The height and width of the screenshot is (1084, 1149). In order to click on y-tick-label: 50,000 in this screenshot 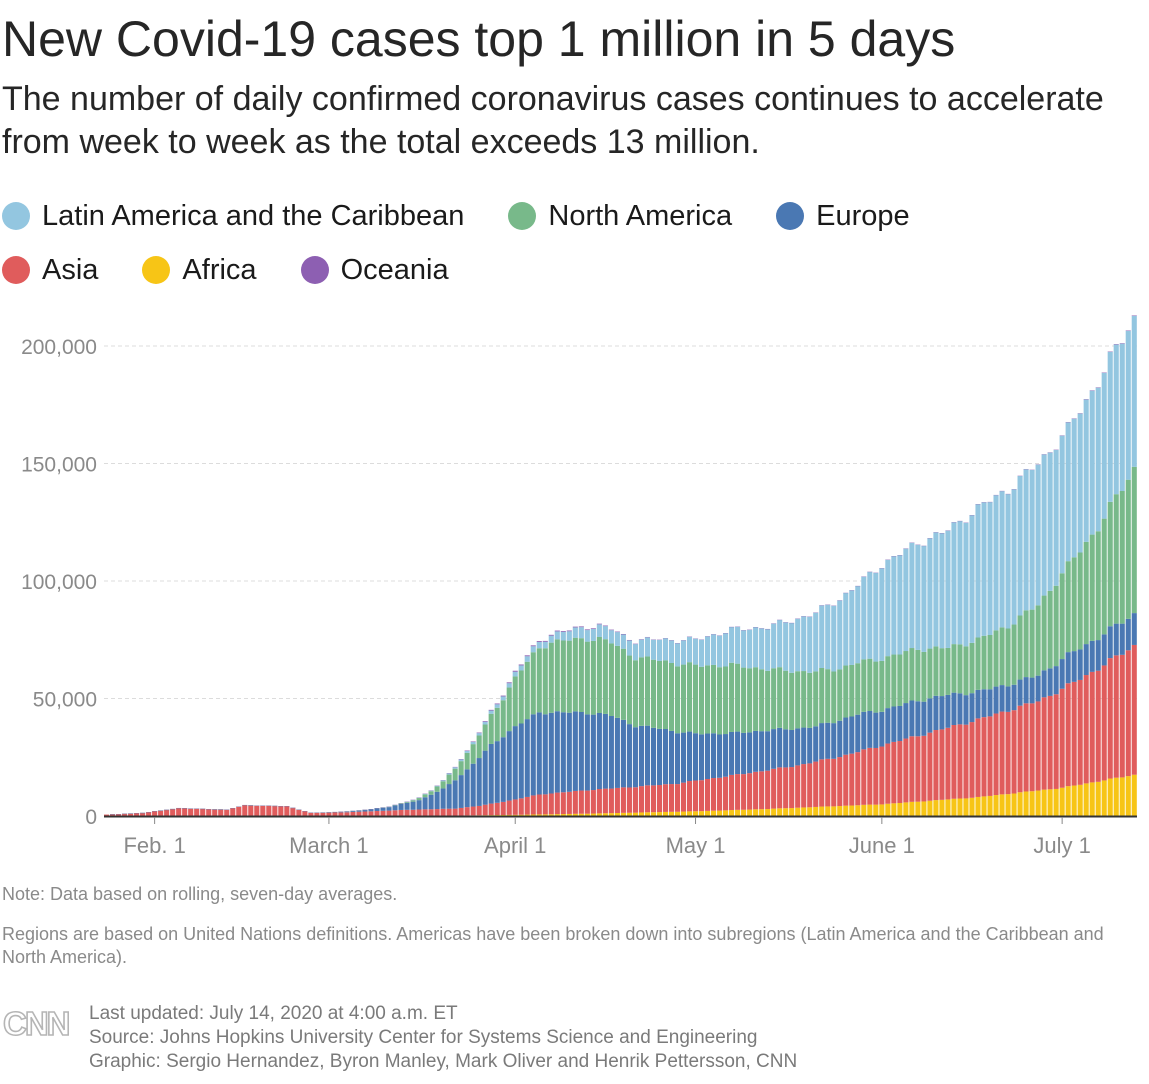, I will do `click(65, 700)`.